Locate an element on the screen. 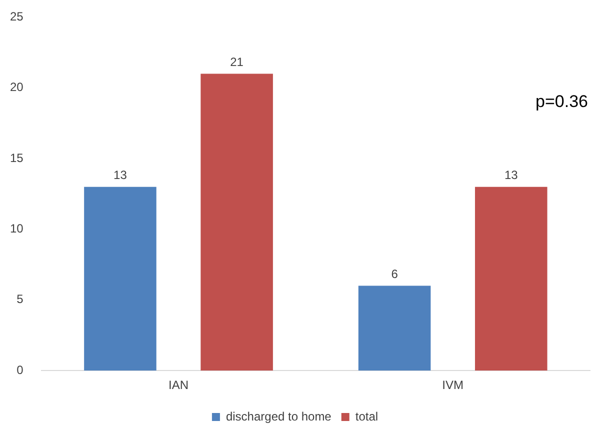 The height and width of the screenshot is (433, 600). annotation: p=0.36 is located at coordinates (562, 101).